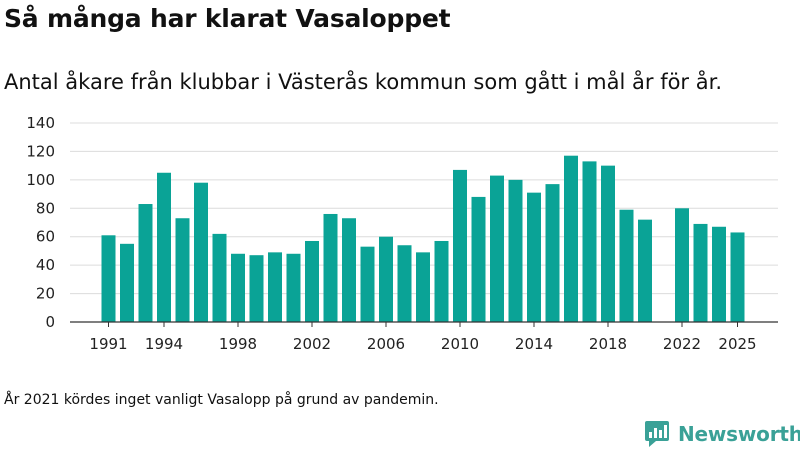 This screenshot has height=450, width=800. What do you see at coordinates (145, 263) in the screenshot?
I see `bar-1993` at bounding box center [145, 263].